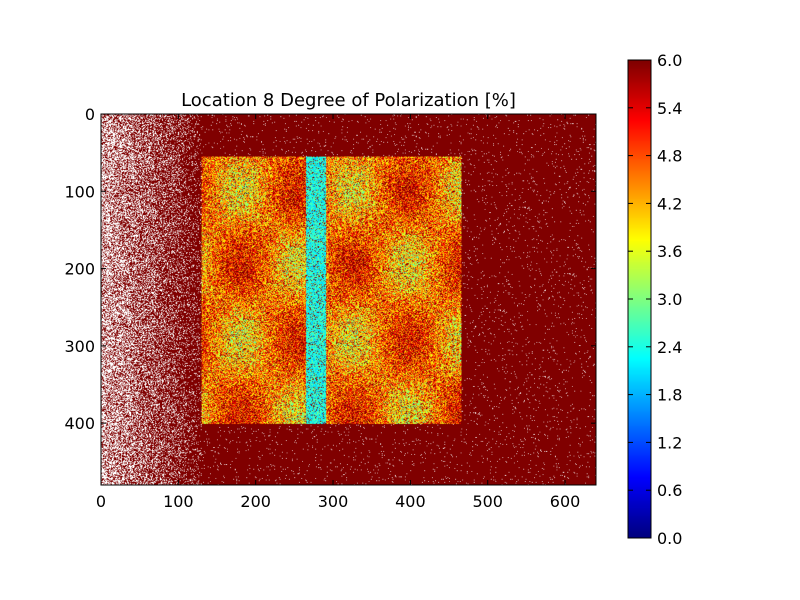 The height and width of the screenshot is (600, 800). Describe the element at coordinates (333, 501) in the screenshot. I see `x-tick-label: 300` at that location.